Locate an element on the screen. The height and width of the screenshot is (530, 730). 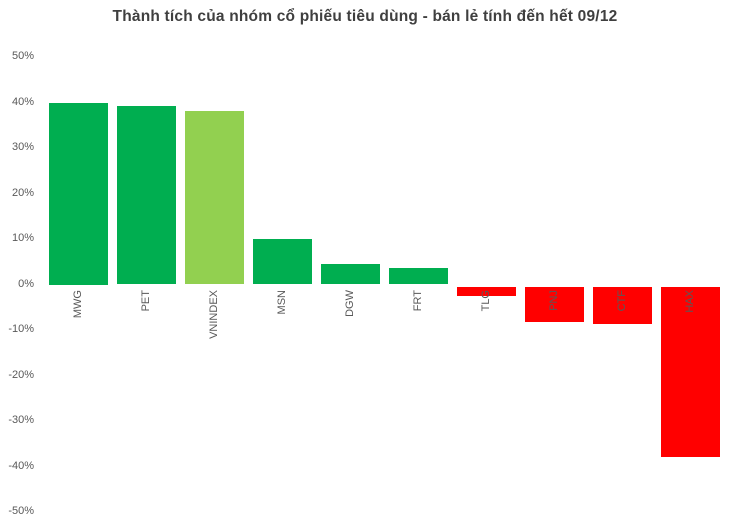
category-label-frt: FRT is located at coordinates (418, 301).